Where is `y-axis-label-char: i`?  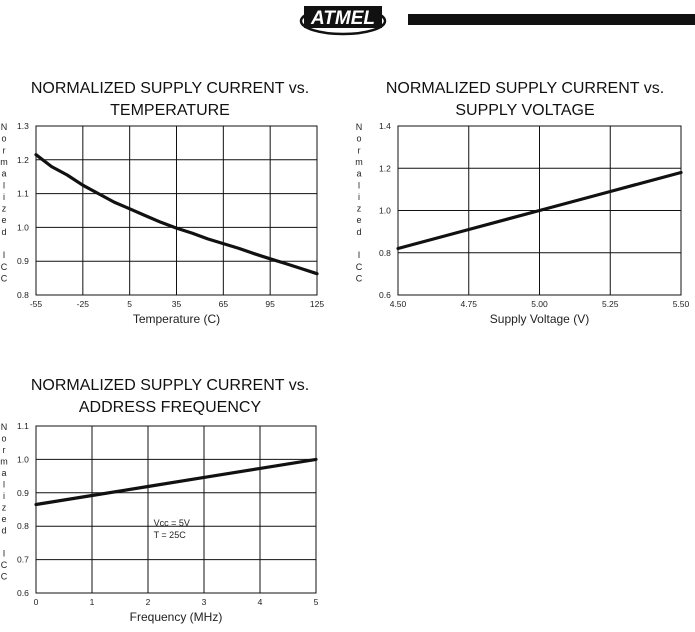
y-axis-label-char: i is located at coordinates (359, 197).